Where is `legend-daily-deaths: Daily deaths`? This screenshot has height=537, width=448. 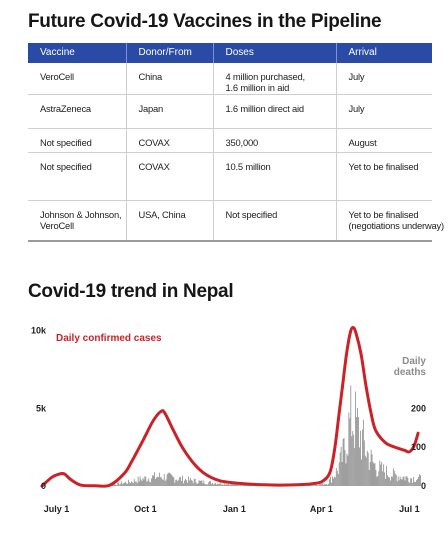
legend-daily-deaths: Daily deaths is located at coordinates (410, 367).